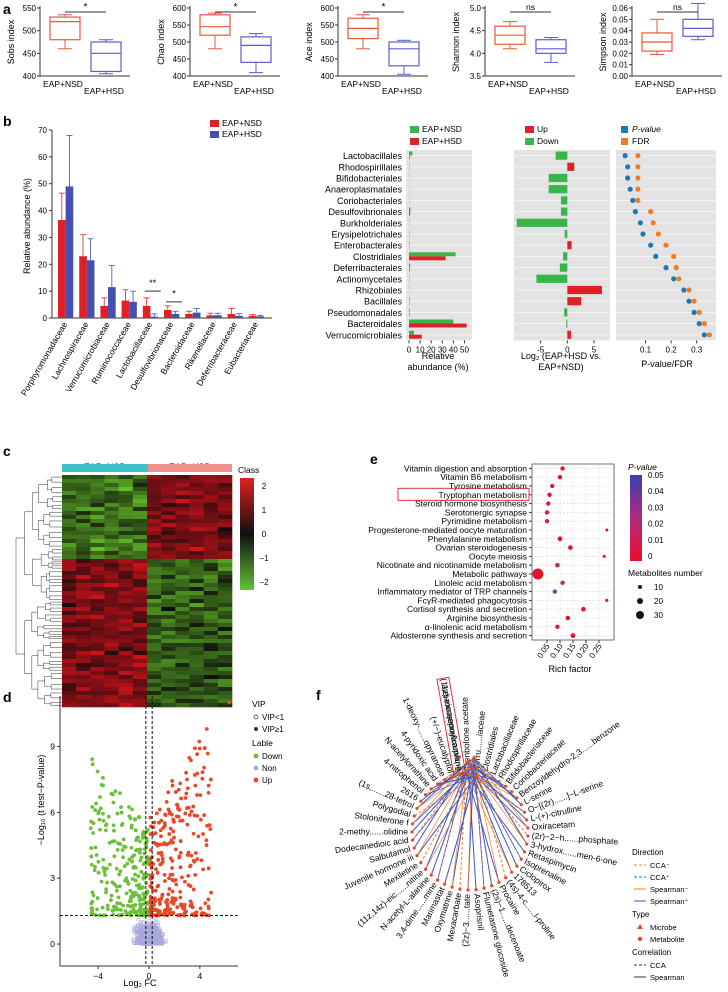 This screenshot has width=728, height=992. I want to click on b-ylabel: Relative abundance (%), so click(27, 226).